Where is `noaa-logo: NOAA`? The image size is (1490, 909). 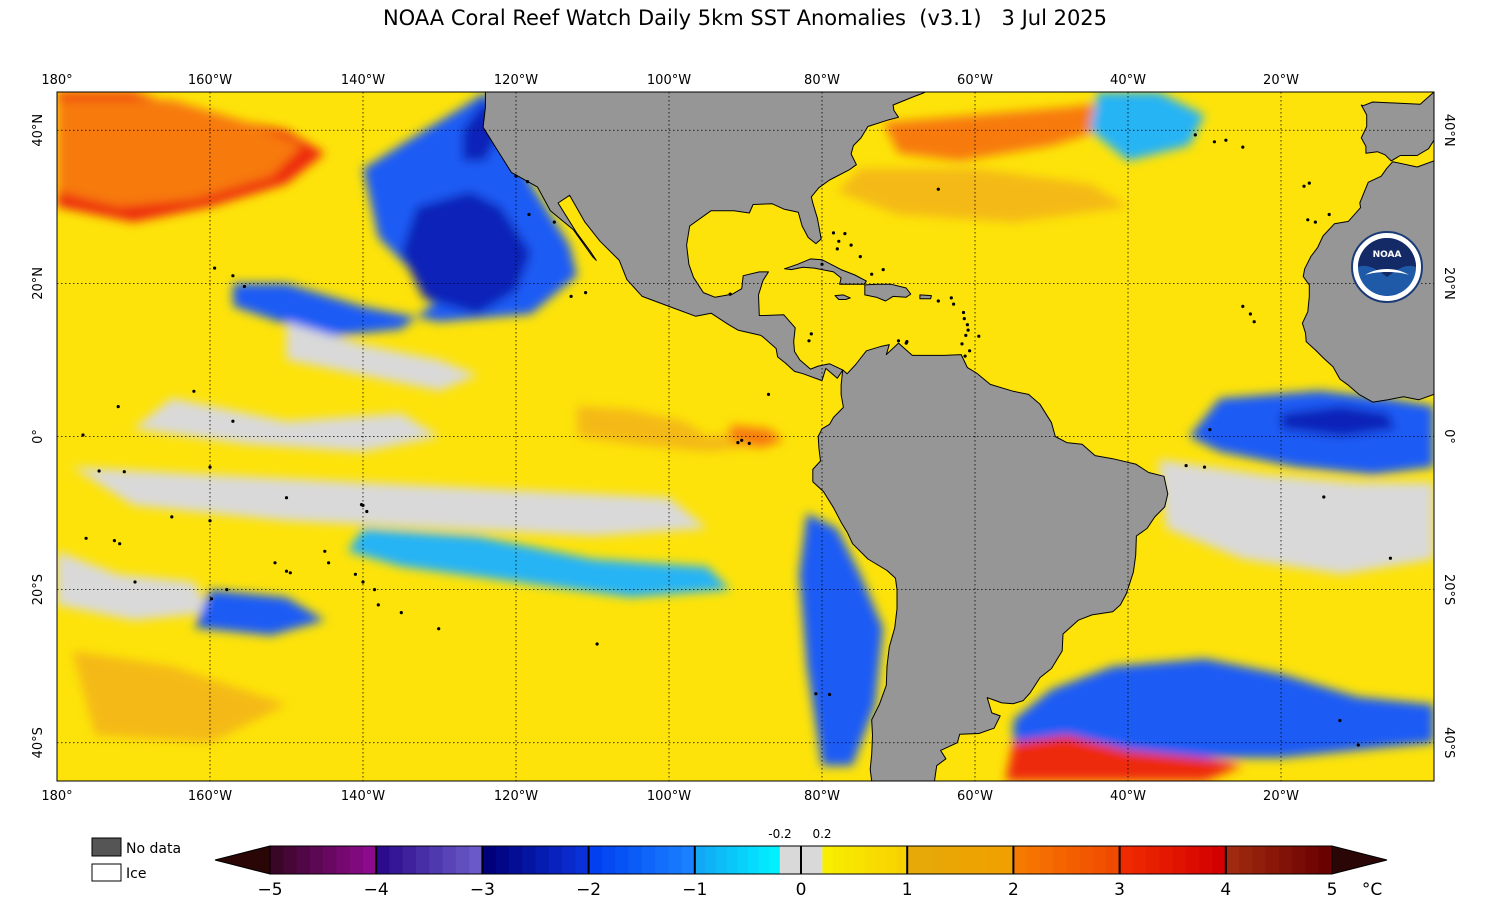
noaa-logo: NOAA is located at coordinates (1387, 267).